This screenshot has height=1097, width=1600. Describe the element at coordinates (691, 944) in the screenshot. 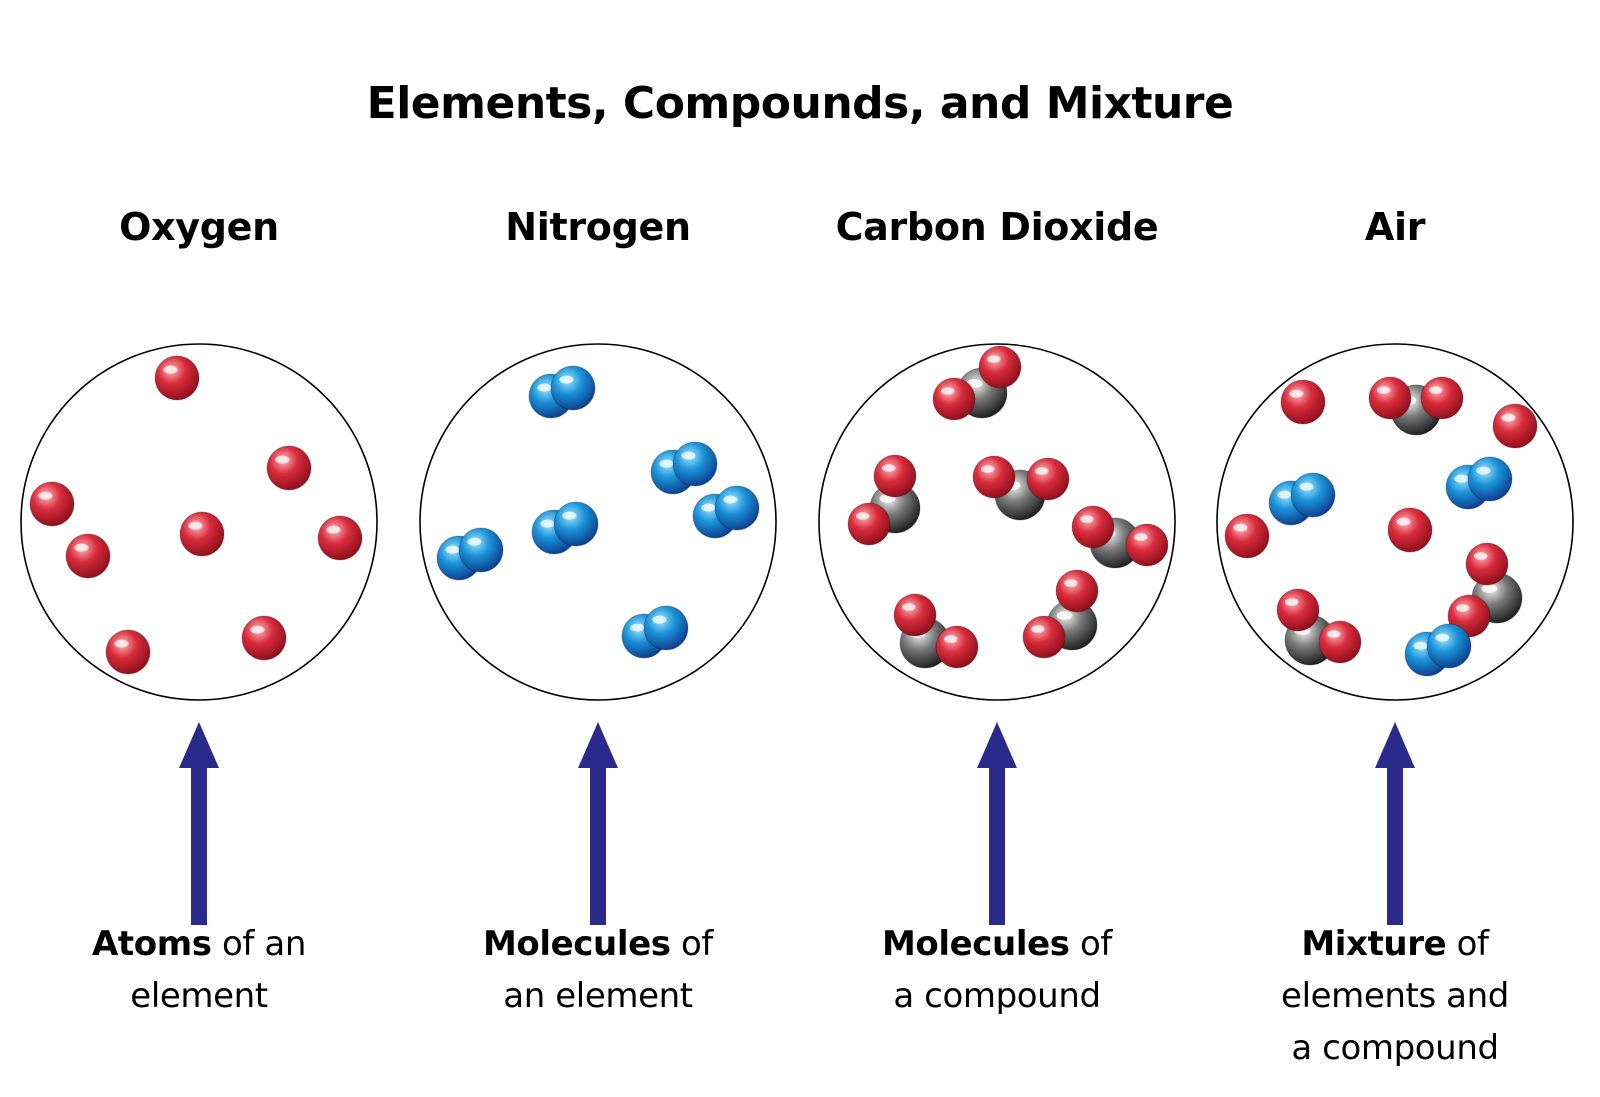

I see `caption-nitrogen-rest: of` at that location.